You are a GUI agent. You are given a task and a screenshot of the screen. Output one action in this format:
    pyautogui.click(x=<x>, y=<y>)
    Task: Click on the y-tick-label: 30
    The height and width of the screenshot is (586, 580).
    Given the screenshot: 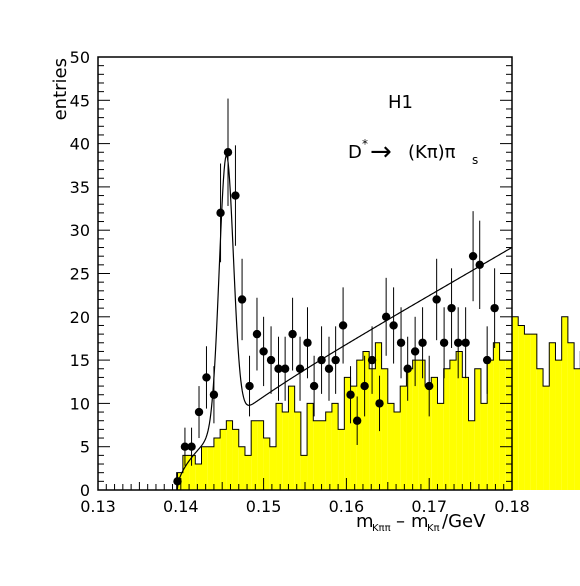 What is the action you would take?
    pyautogui.click(x=80, y=230)
    